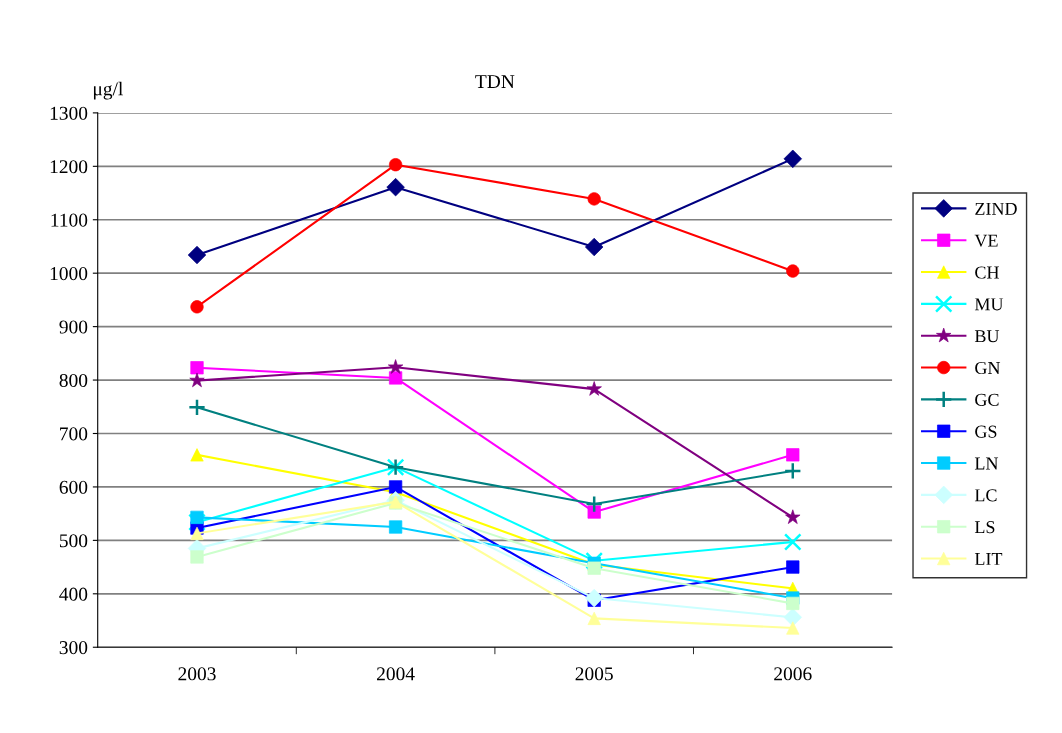 This screenshot has width=1062, height=733. I want to click on legend-label: LS, so click(984, 527).